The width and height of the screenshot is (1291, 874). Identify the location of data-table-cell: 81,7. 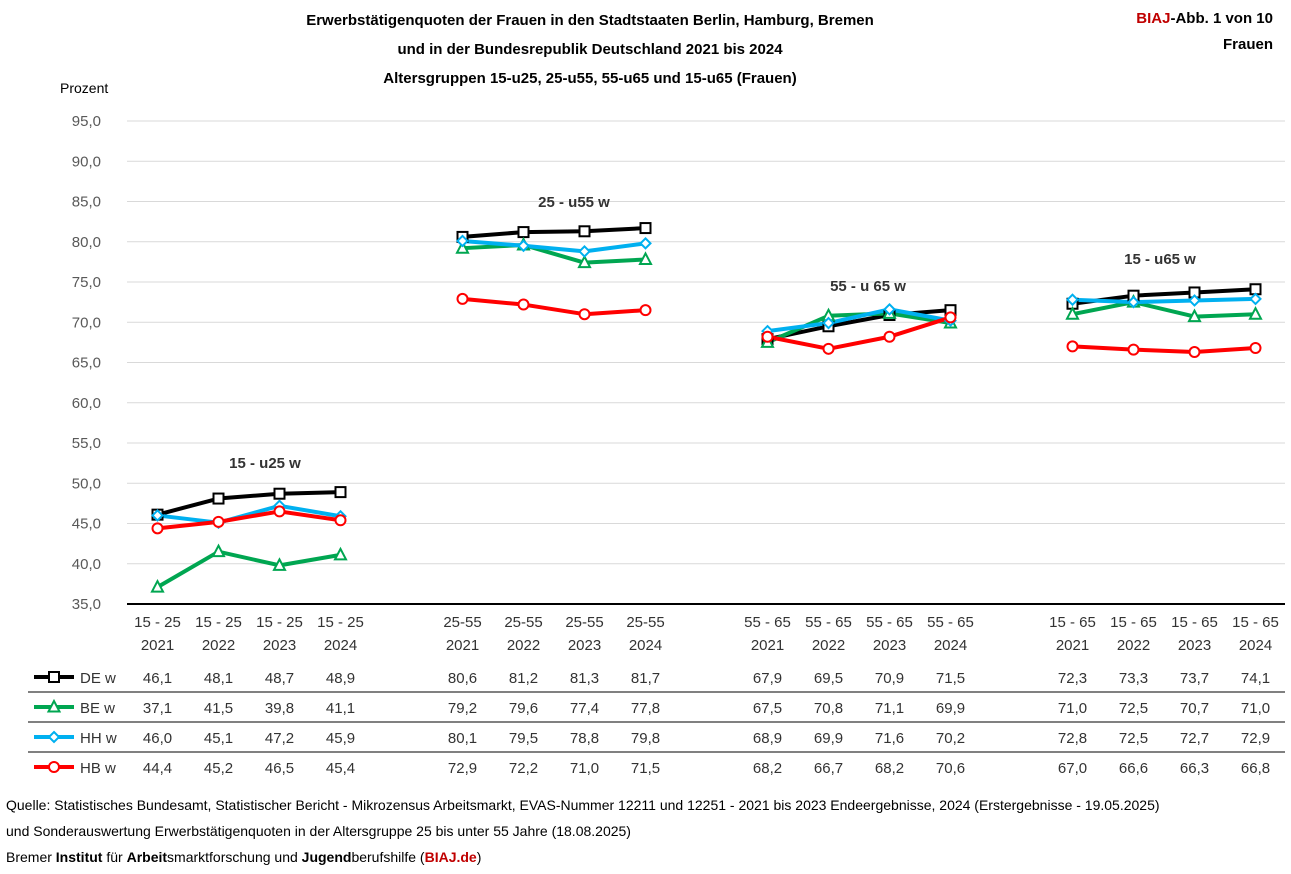
(645, 678).